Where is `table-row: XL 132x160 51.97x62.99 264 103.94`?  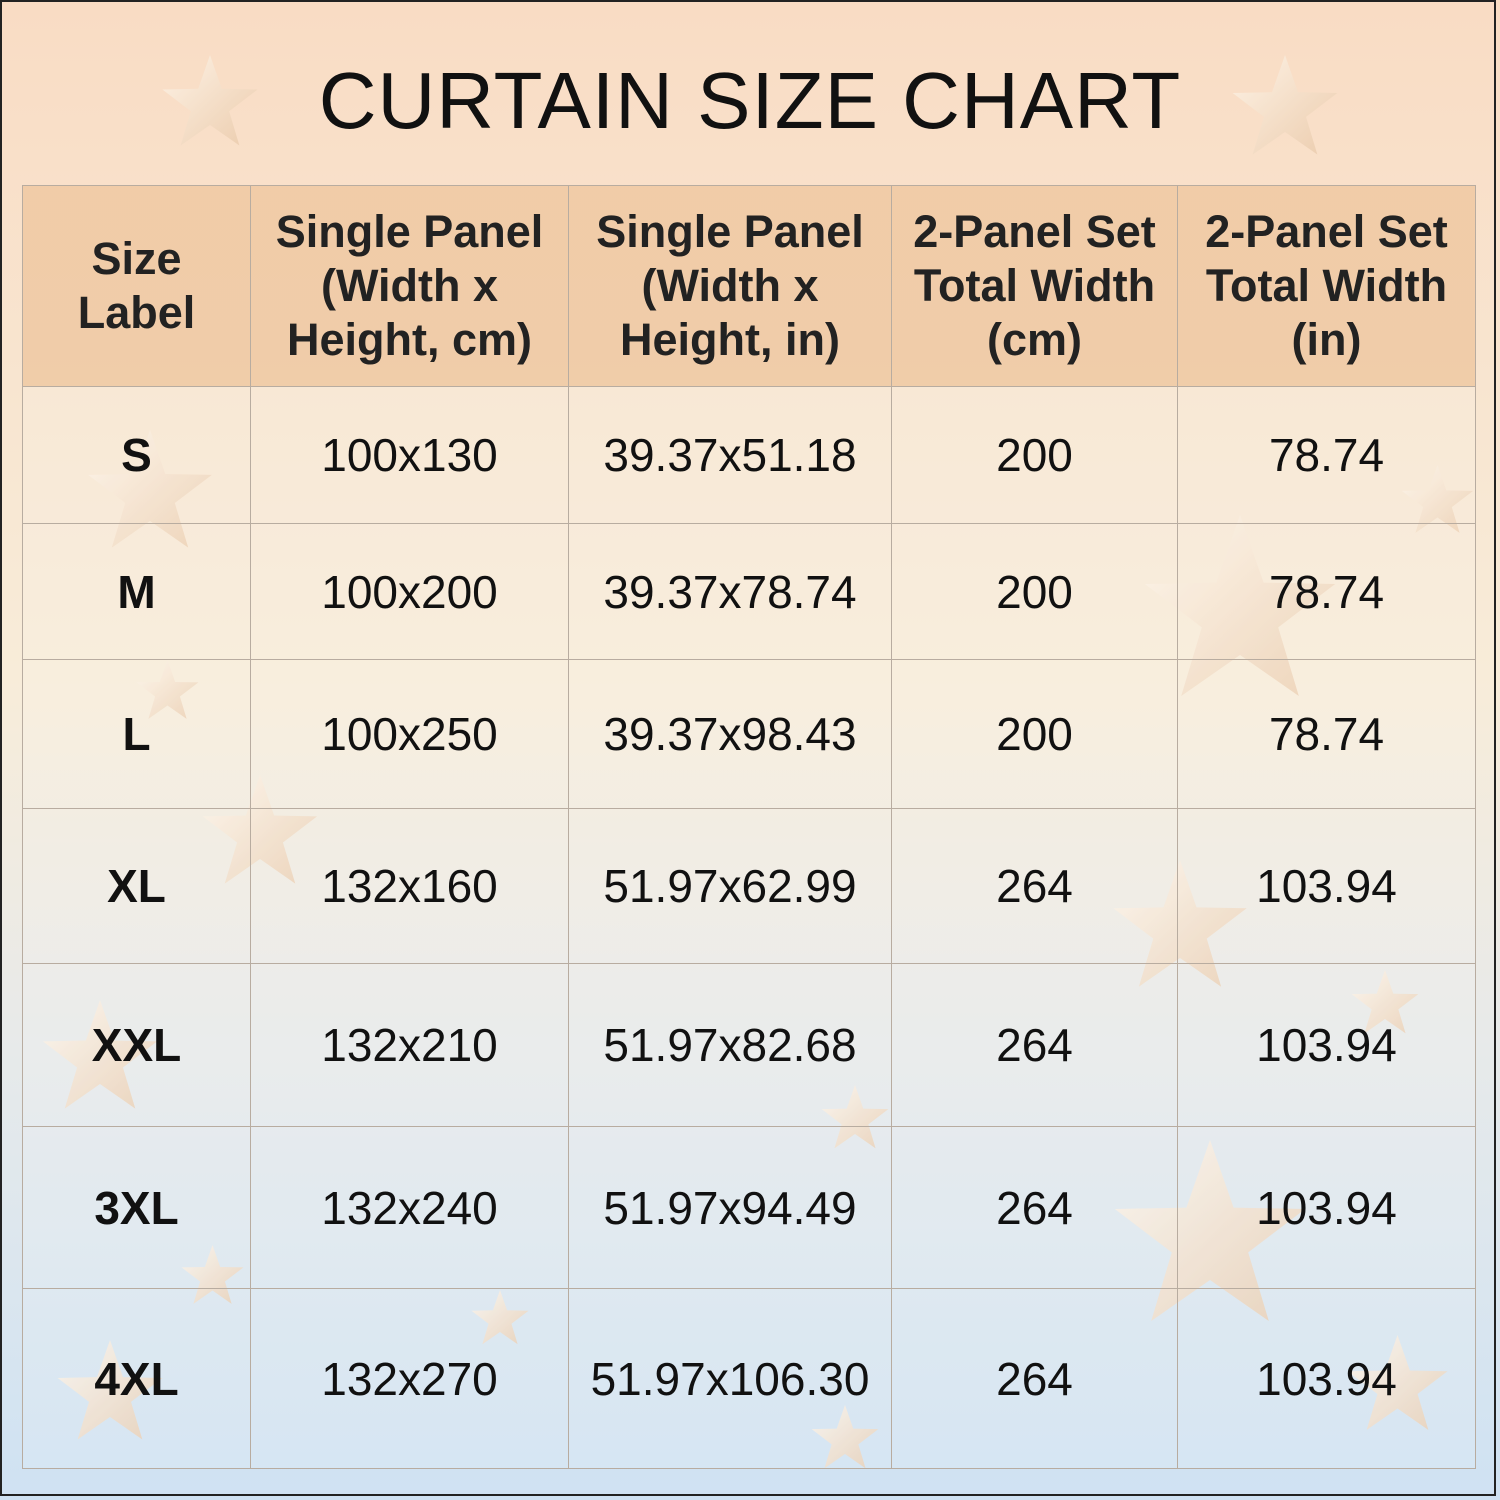
table-row: XL 132x160 51.97x62.99 264 103.94 is located at coordinates (749, 886).